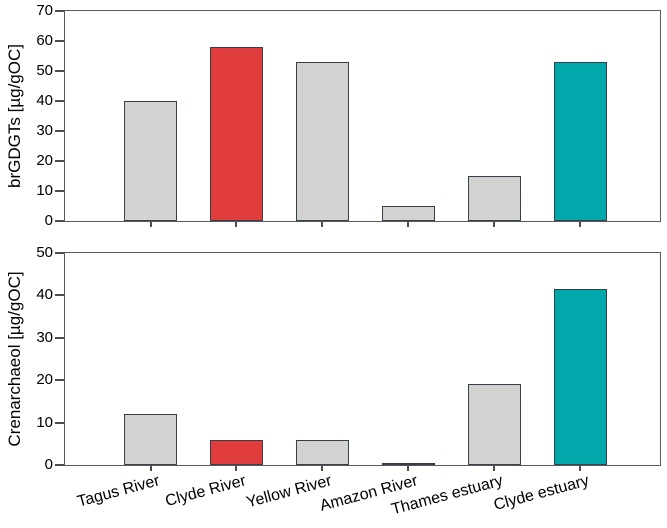  What do you see at coordinates (118, 491) in the screenshot?
I see `x-category-label-tagus-river: Tagus River` at bounding box center [118, 491].